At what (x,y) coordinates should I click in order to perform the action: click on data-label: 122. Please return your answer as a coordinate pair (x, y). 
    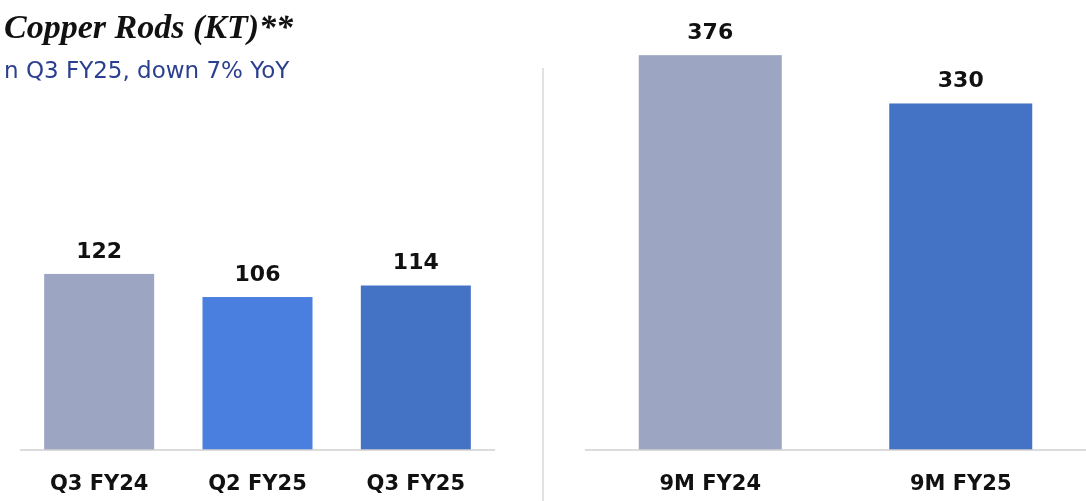
    Looking at the image, I should click on (99, 250).